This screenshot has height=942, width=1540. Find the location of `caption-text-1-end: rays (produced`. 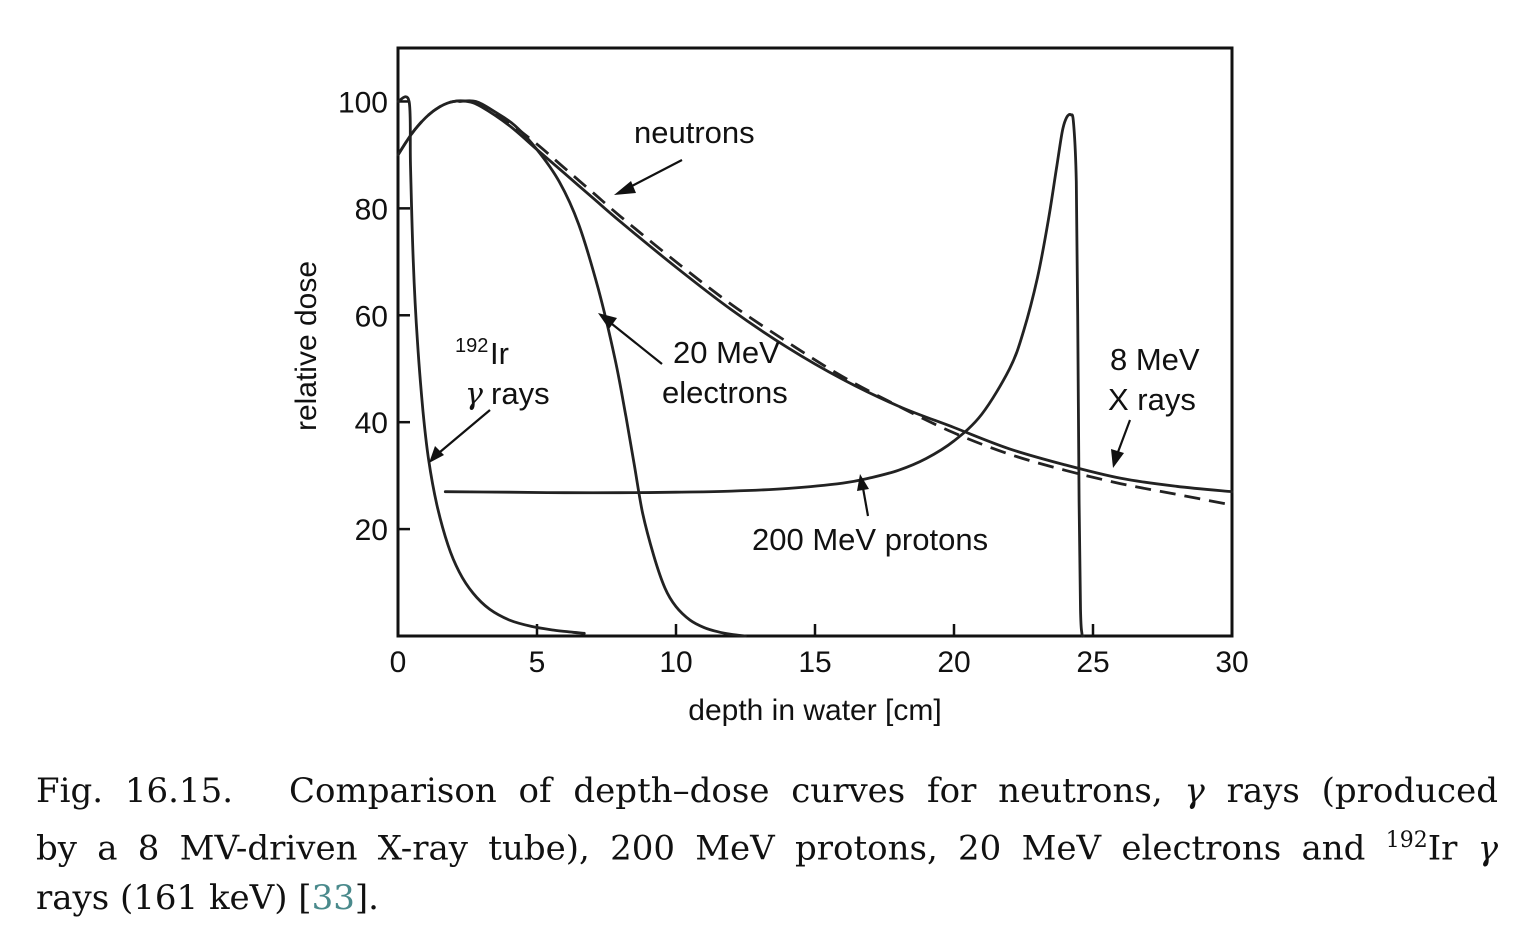

caption-text-1-end: rays (produced is located at coordinates (1362, 791).